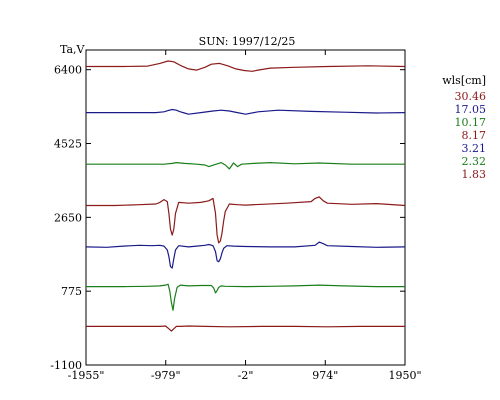  Describe the element at coordinates (66, 365) in the screenshot. I see `y-tick-label: -1100` at that location.